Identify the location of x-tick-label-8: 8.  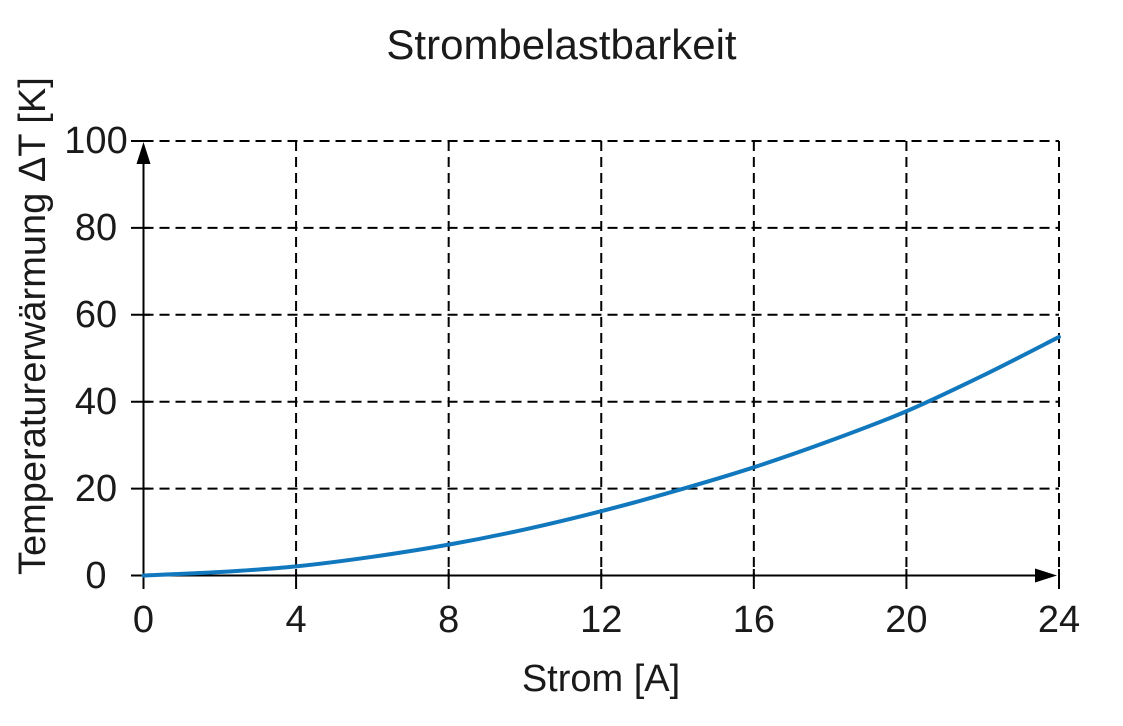
(449, 620).